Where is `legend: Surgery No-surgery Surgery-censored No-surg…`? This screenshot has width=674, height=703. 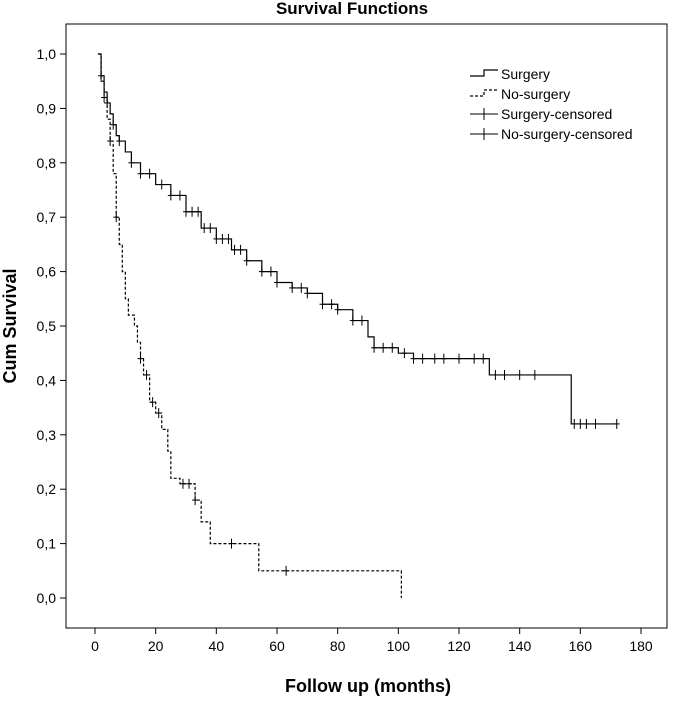
legend: Surgery No-surgery Surgery-censored No-surg… is located at coordinates (551, 104).